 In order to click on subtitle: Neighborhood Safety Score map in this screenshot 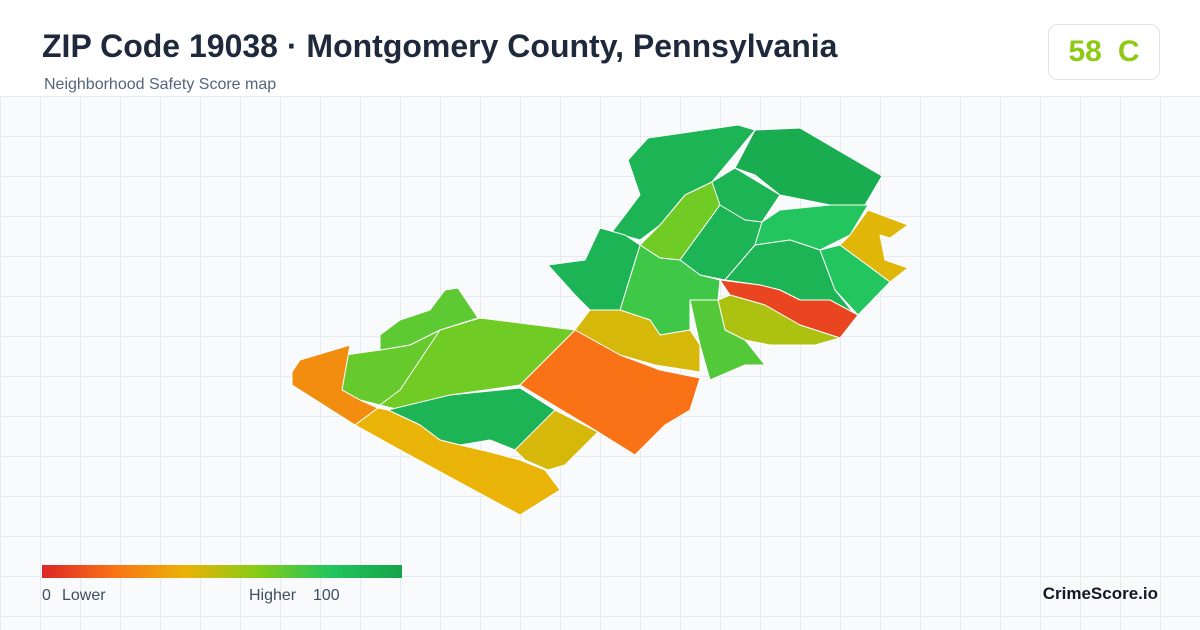, I will do `click(160, 84)`.